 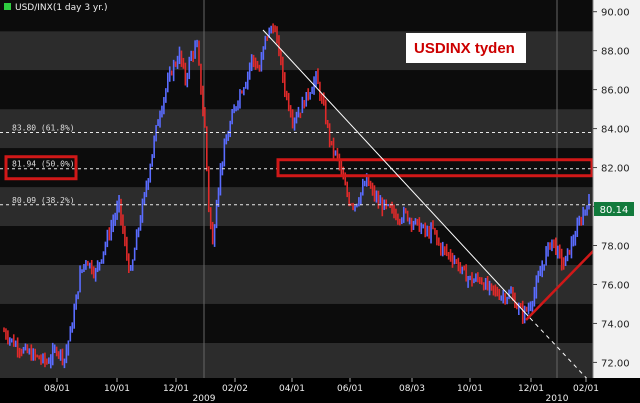 I want to click on y-tick-label: 76.00, so click(x=615, y=285).